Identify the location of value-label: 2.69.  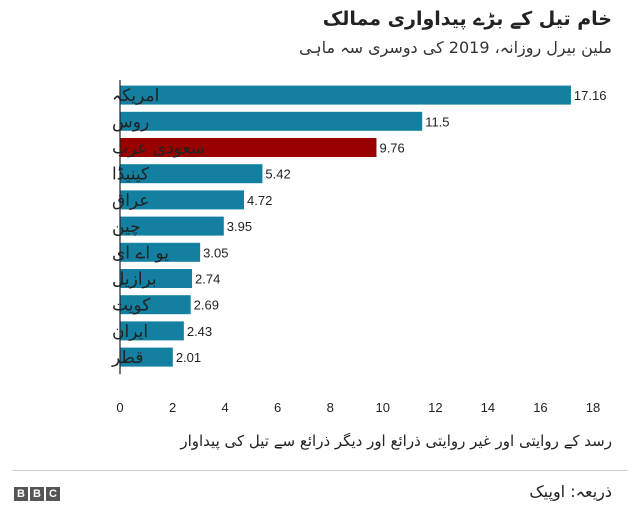
(206, 305).